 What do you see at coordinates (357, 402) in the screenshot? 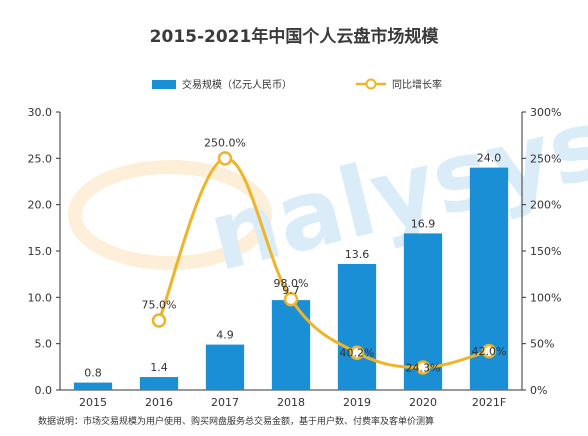
I see `x-tick-label: 2019` at bounding box center [357, 402].